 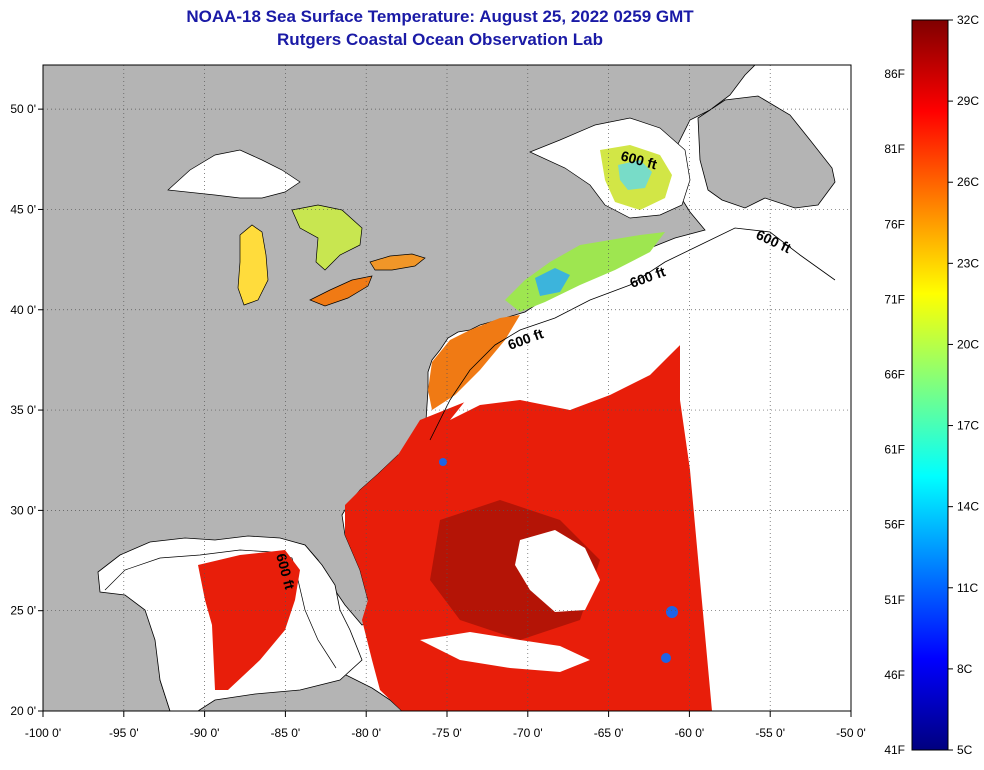 I want to click on sst-mid-atlantic-shelf, so click(x=474, y=362).